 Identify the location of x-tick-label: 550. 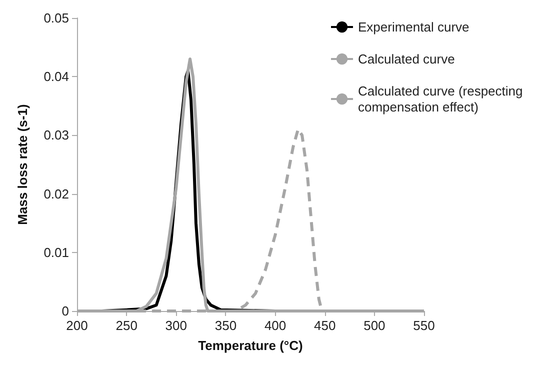
(424, 325).